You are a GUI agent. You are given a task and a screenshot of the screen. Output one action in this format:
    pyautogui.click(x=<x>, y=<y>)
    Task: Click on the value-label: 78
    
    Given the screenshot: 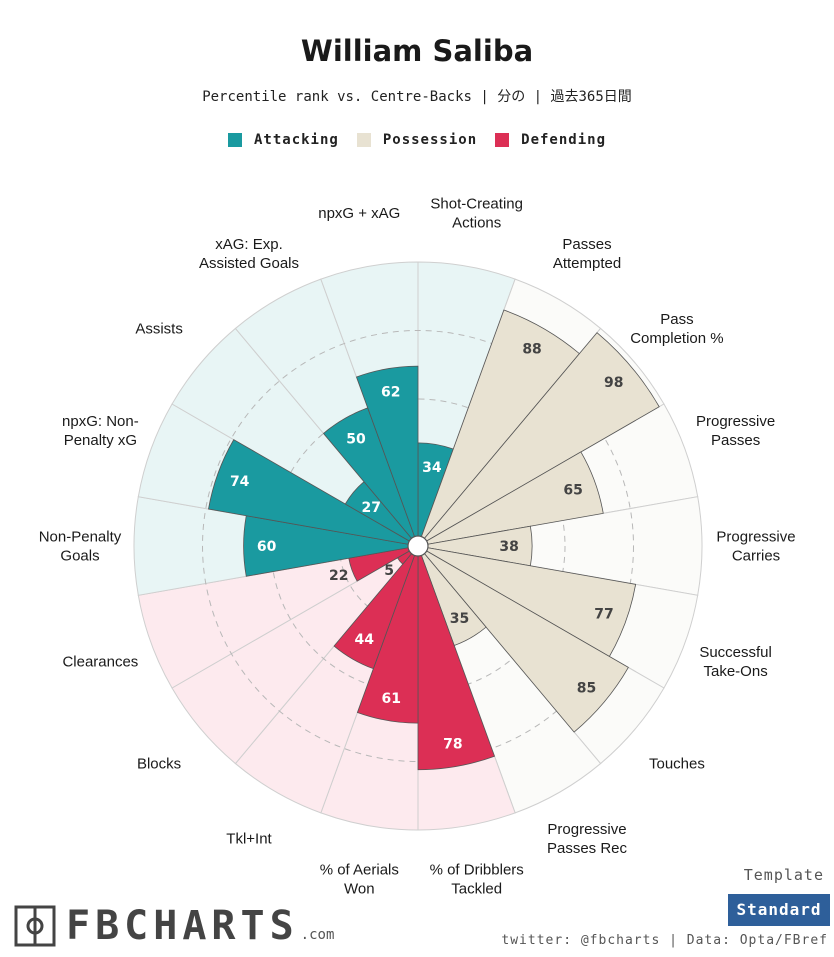 What is the action you would take?
    pyautogui.click(x=452, y=745)
    